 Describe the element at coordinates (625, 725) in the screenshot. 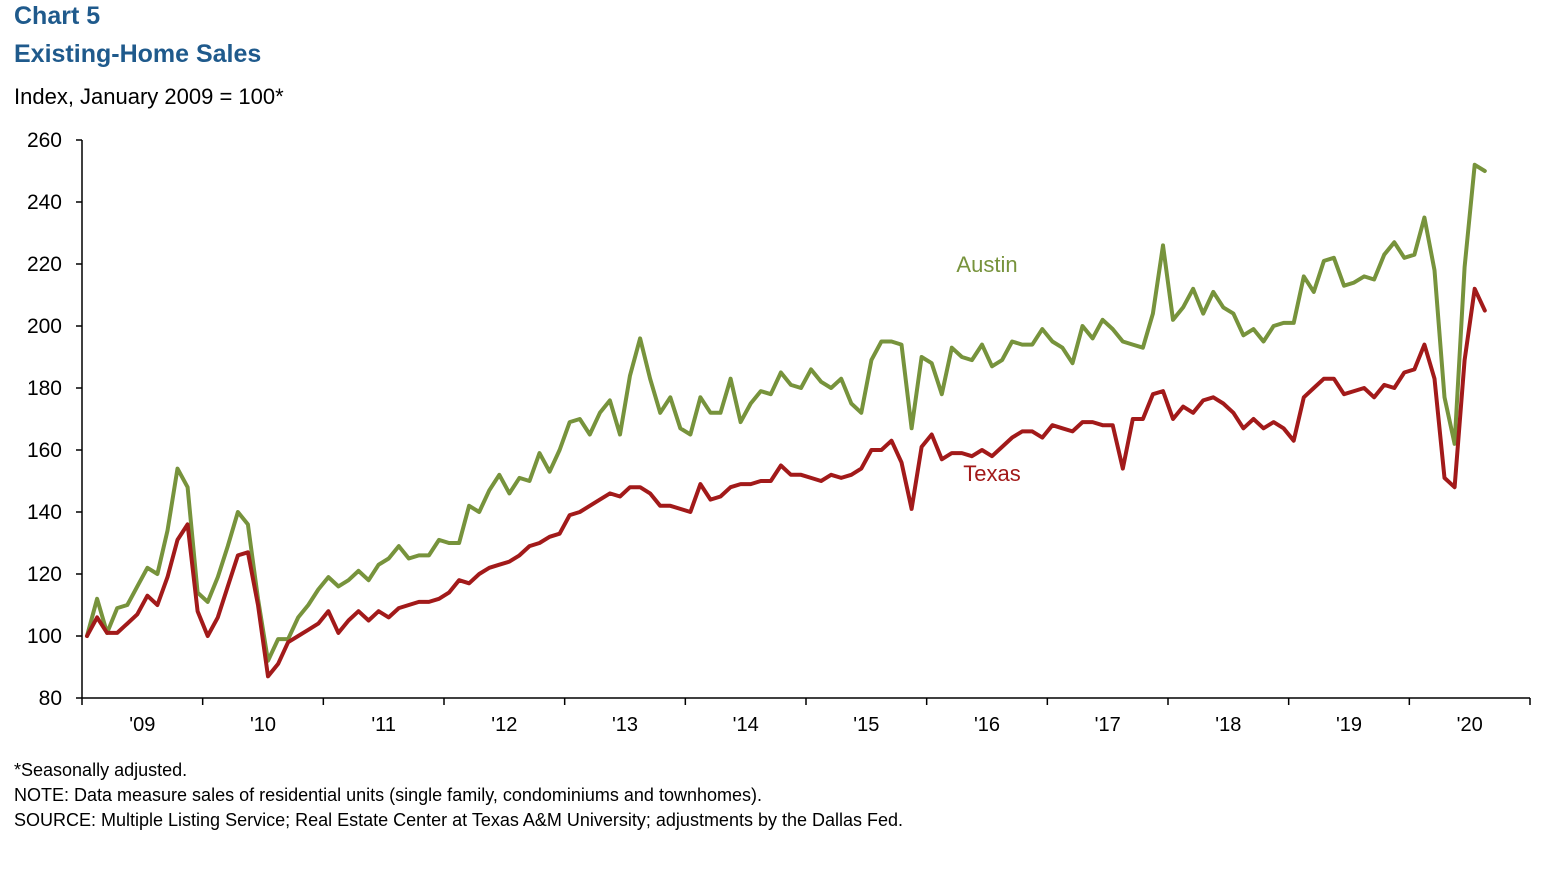

I see `x-tick-label: '13` at that location.